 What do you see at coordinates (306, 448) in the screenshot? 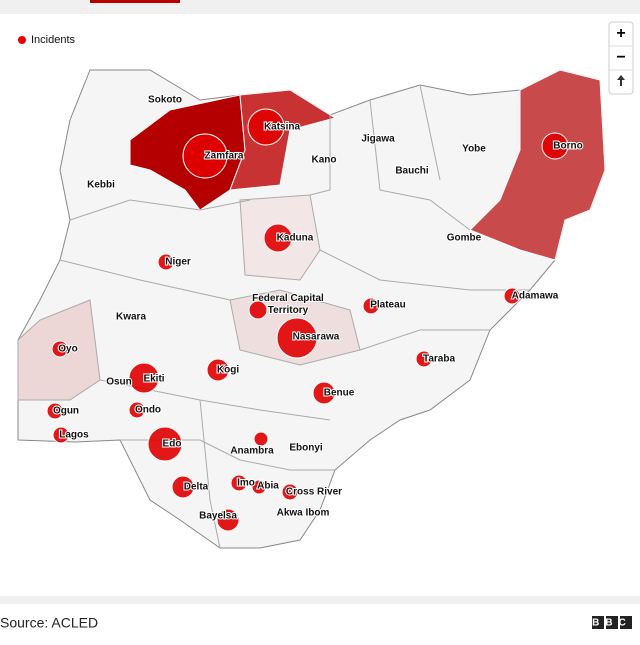
I see `state-label: Ebonyi` at bounding box center [306, 448].